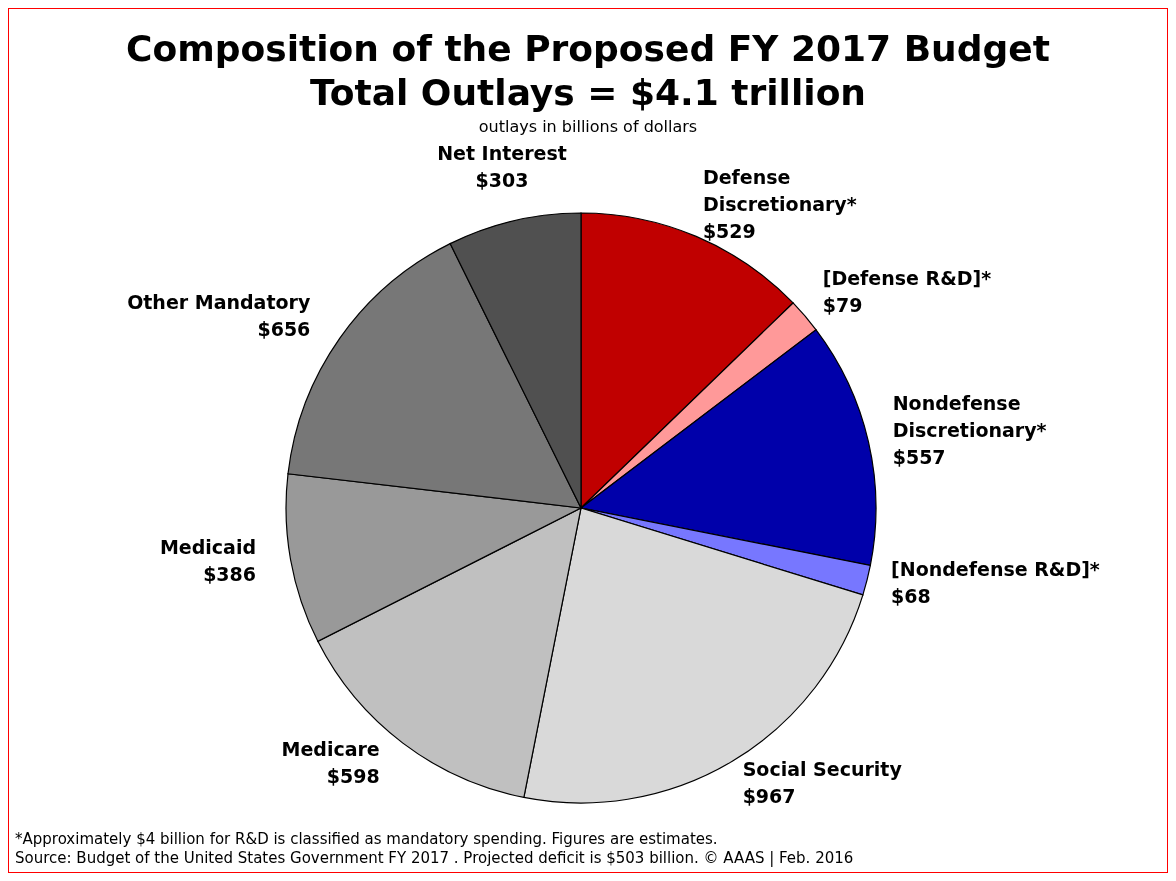 This screenshot has width=1176, height=881. What do you see at coordinates (822, 768) in the screenshot?
I see `slice-label: Social Security` at bounding box center [822, 768].